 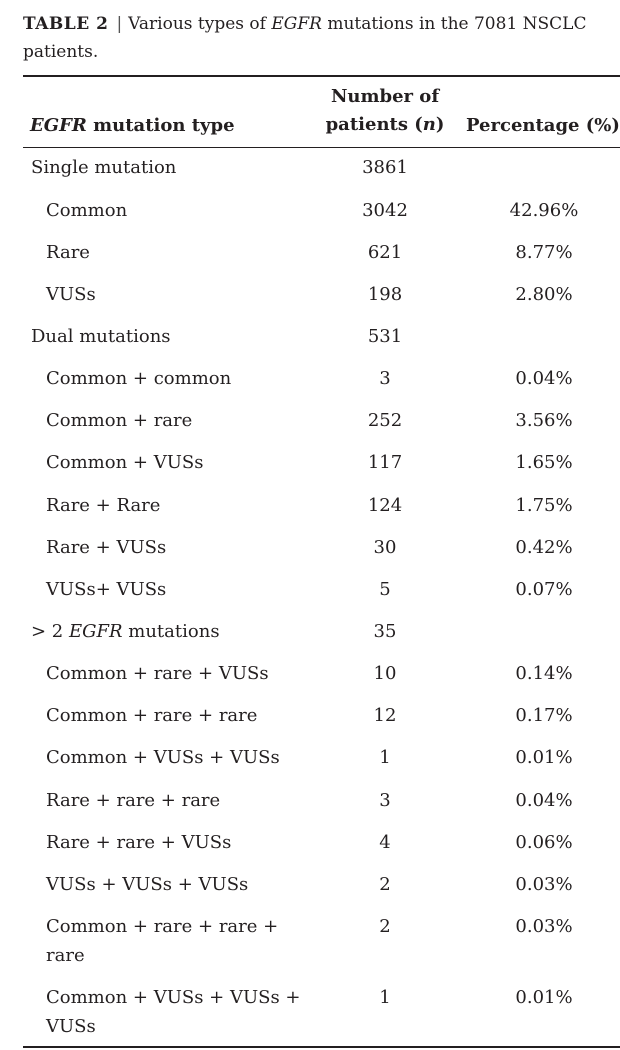 What do you see at coordinates (385, 589) in the screenshot?
I see `patient-count-cell: 5` at bounding box center [385, 589].